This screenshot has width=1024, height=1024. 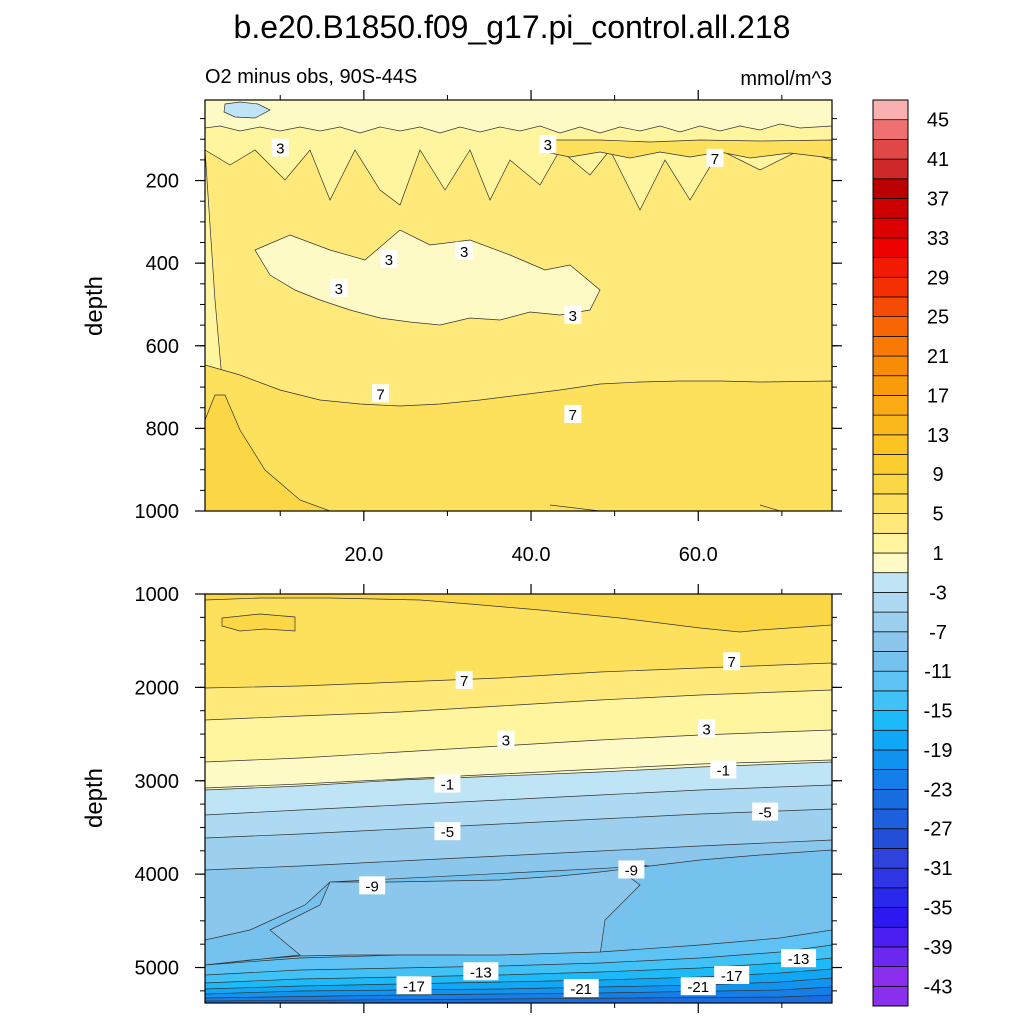 What do you see at coordinates (937, 475) in the screenshot?
I see `colorbar-tick-label: 9` at bounding box center [937, 475].